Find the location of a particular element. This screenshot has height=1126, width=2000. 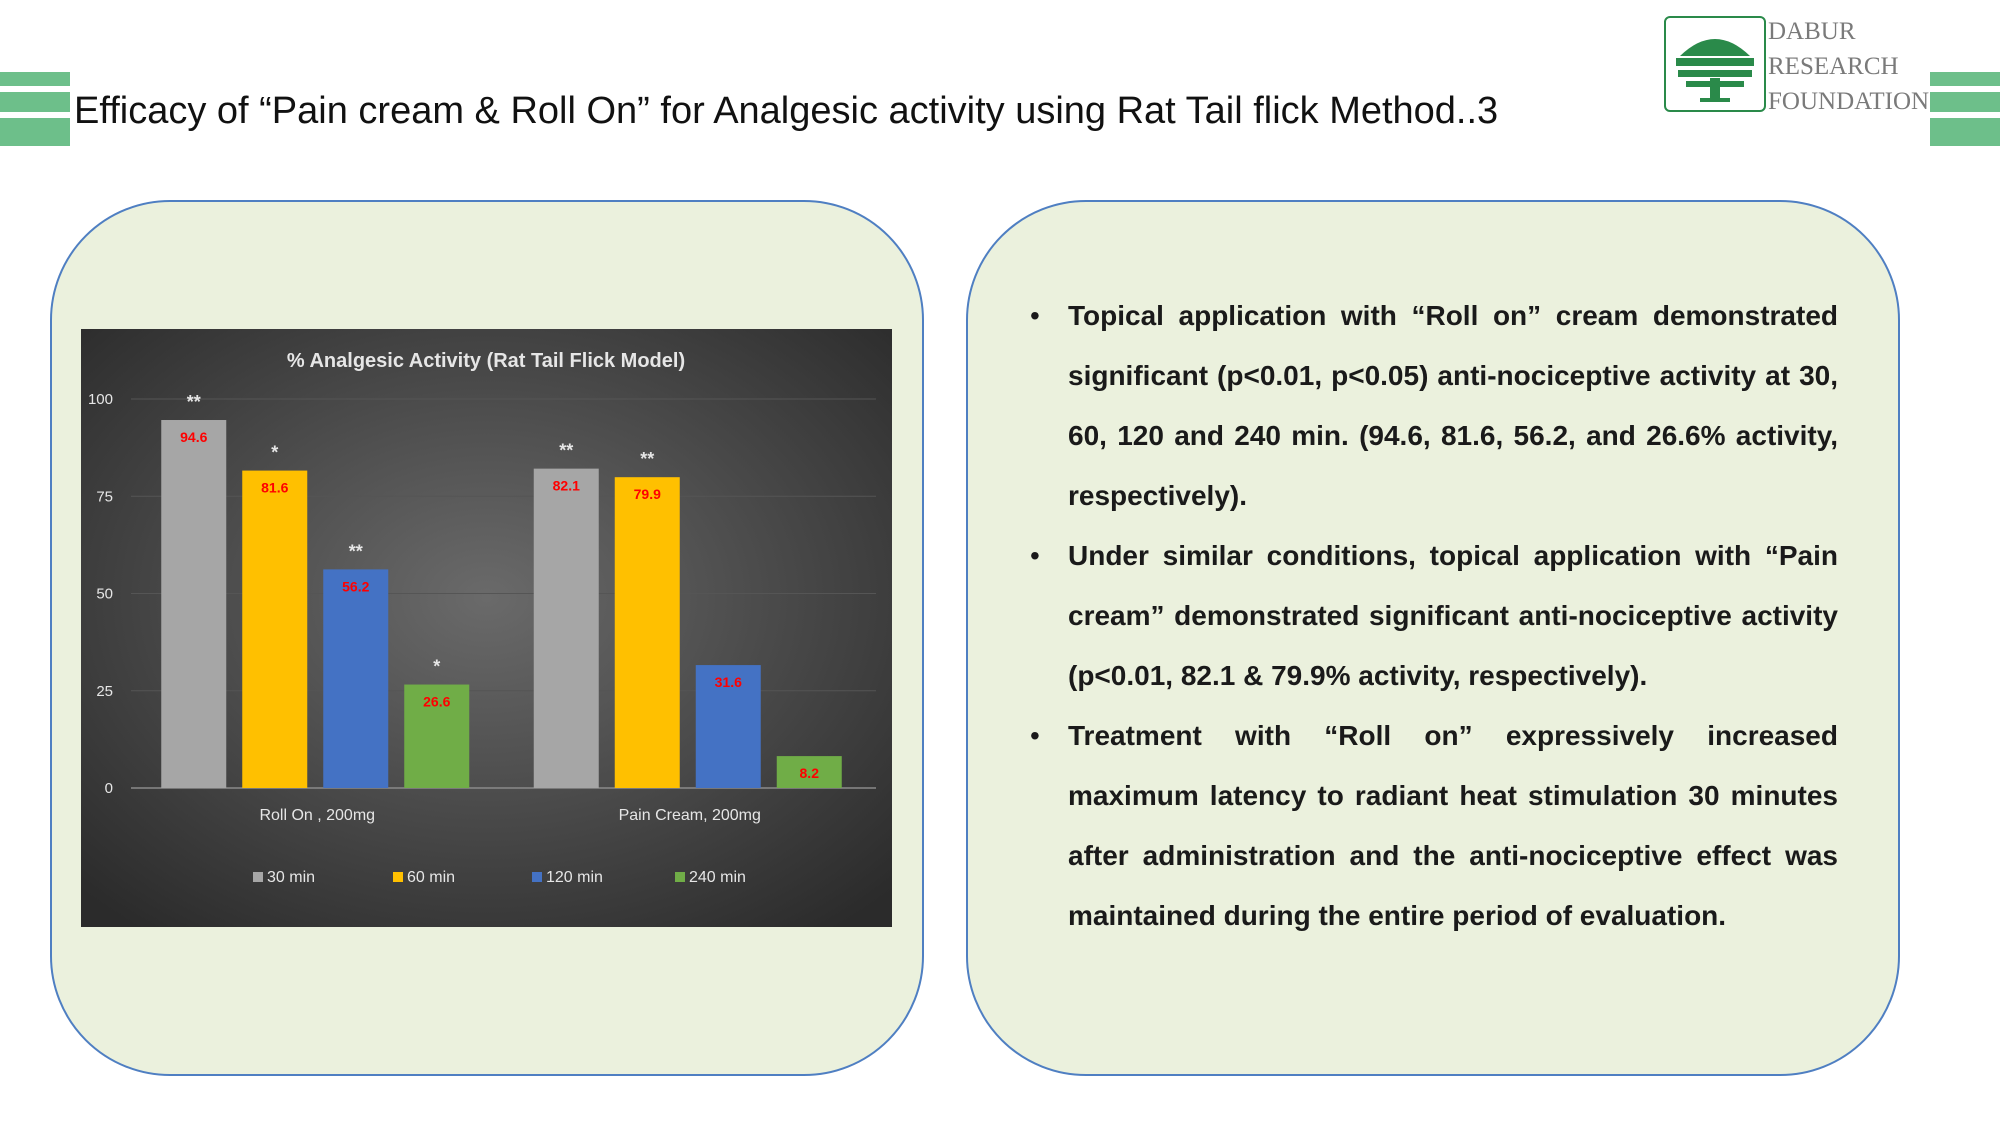

y-tick-label: 50 is located at coordinates (104, 594).